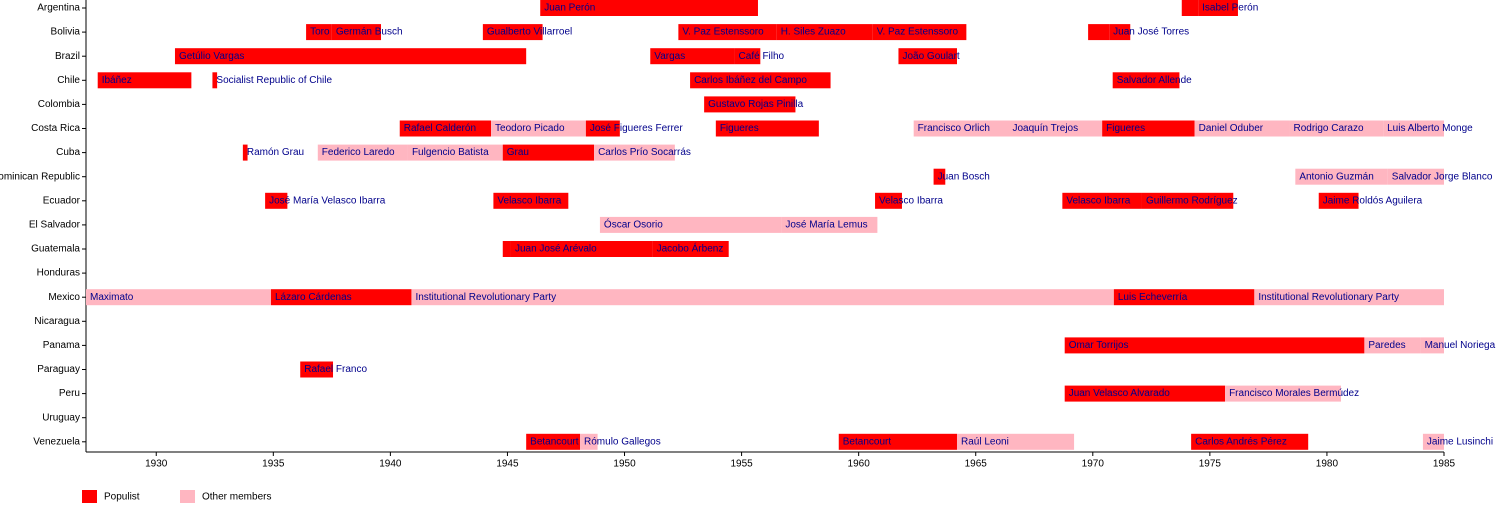 The image size is (1500, 508). I want to click on period-label: Francisco Orlich, so click(954, 128).